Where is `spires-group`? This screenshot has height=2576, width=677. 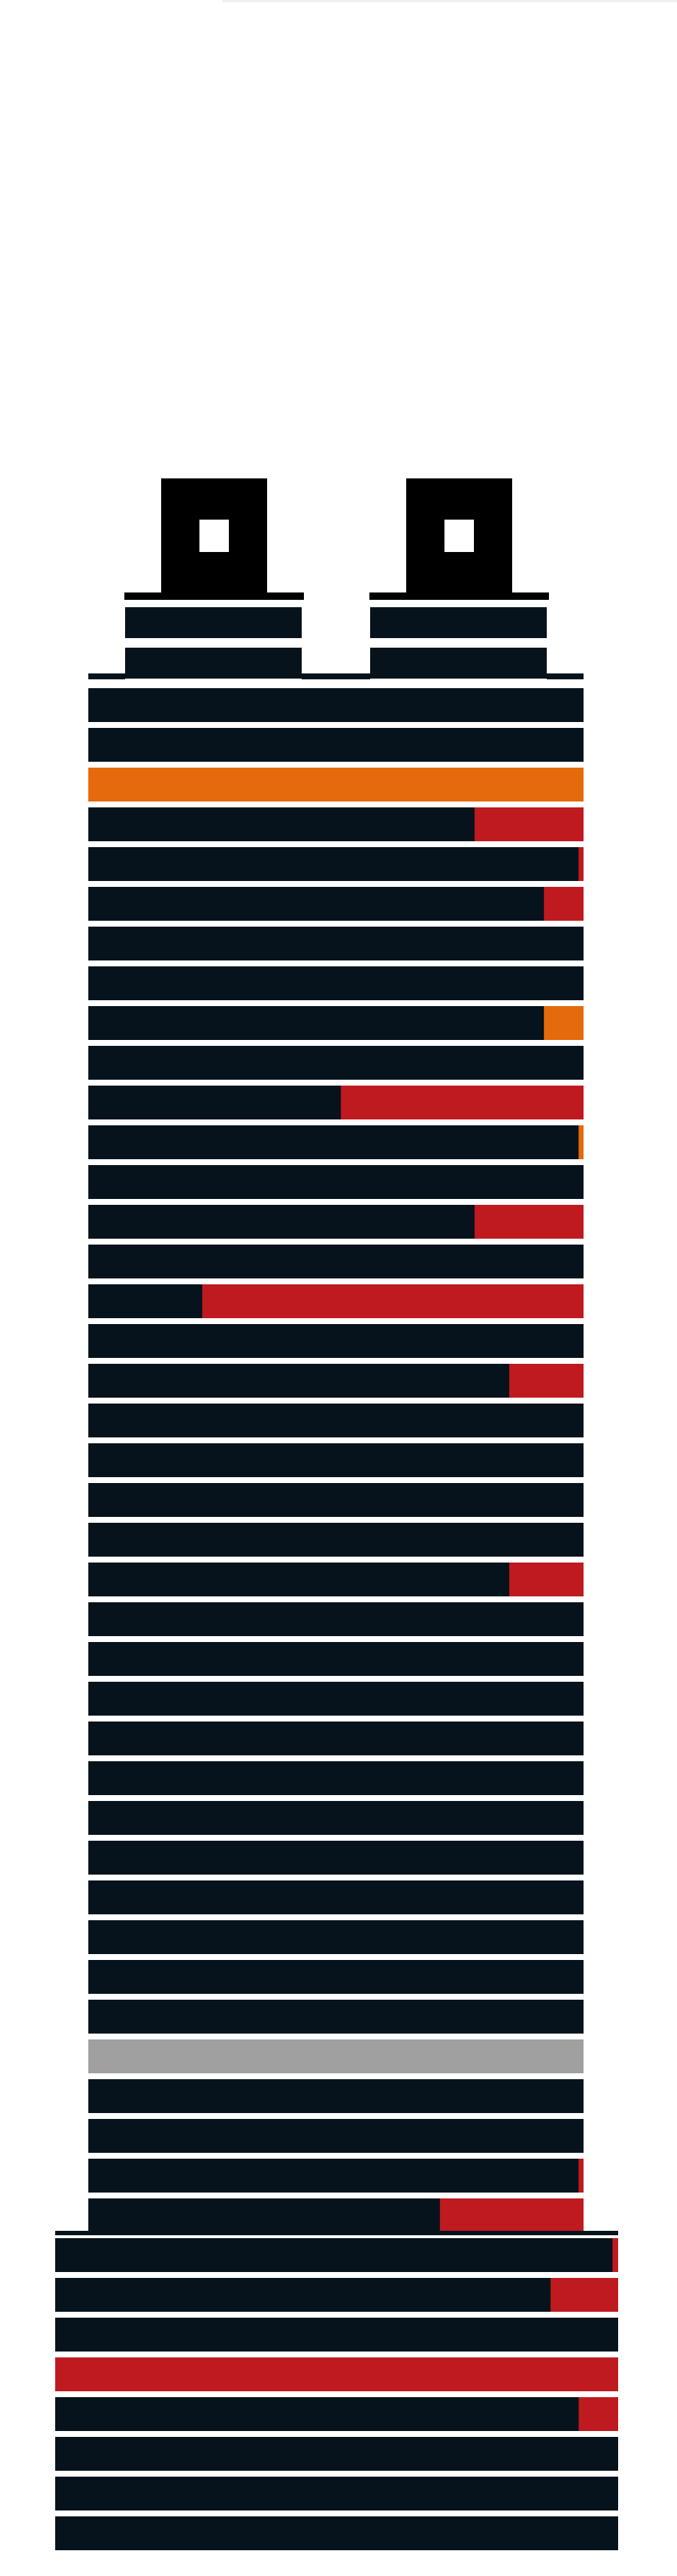
spires-group is located at coordinates (337, 539).